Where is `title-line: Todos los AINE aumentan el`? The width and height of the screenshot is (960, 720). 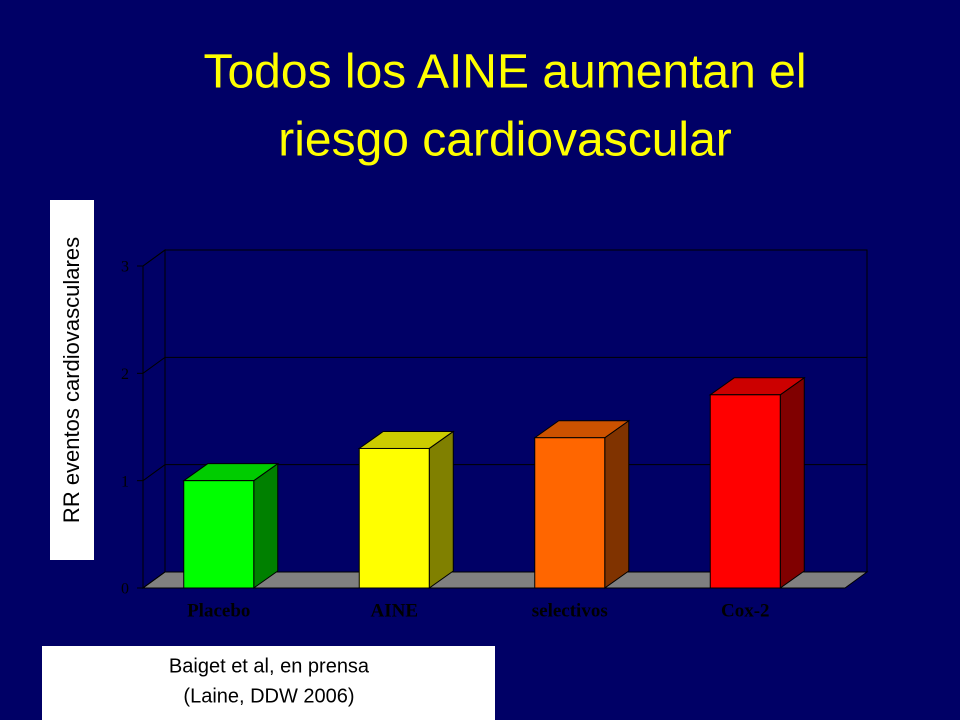 title-line: Todos los AINE aumentan el is located at coordinates (504, 72).